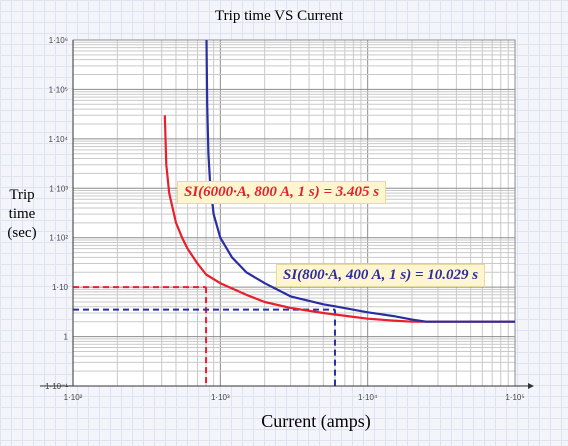 This screenshot has width=568, height=446. Describe the element at coordinates (282, 192) in the screenshot. I see `annotation-red-series: SI(6000·A, 800 A, 1 s) = 3.405 s` at that location.